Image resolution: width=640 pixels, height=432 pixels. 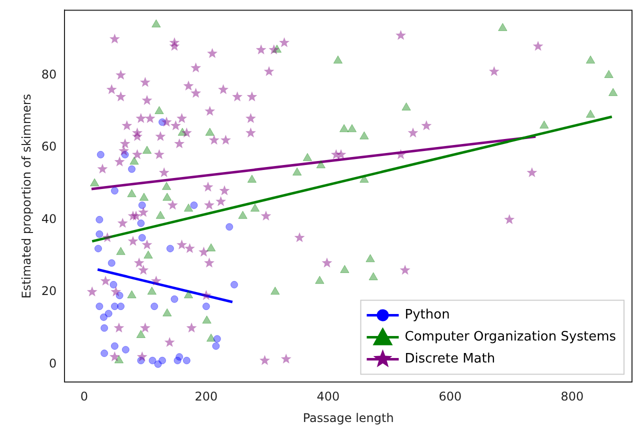 I want to click on x-tick-label: 400, so click(x=328, y=397).